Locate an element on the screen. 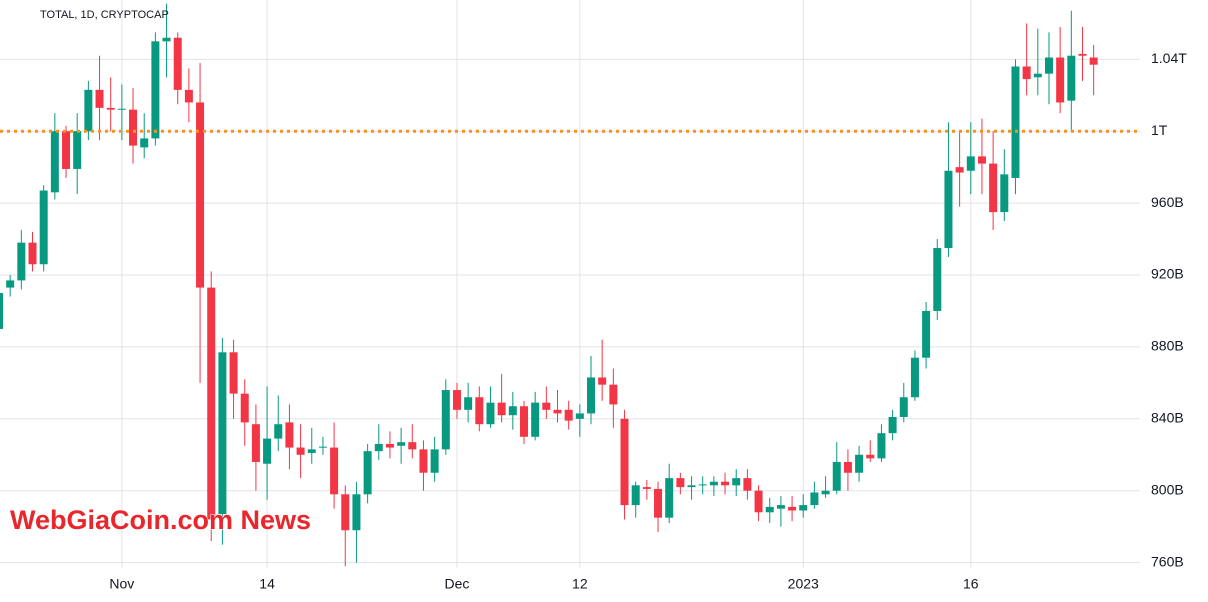  y-tick-label: 920B is located at coordinates (1167, 274).